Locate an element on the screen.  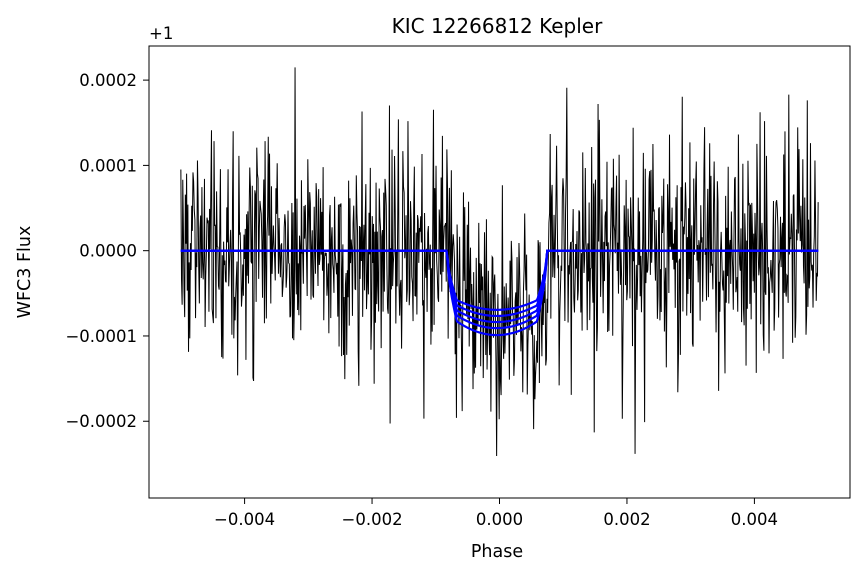
x-tick-label: −0.004 is located at coordinates (244, 519).